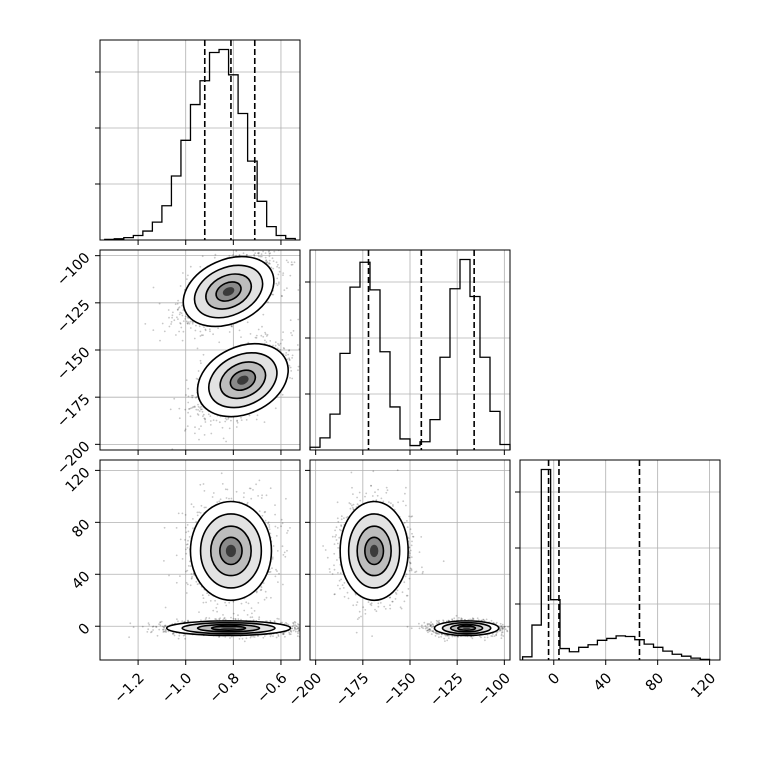 The width and height of the screenshot is (760, 760). I want to click on var-2-hist-xtick-label-1: 40, so click(603, 682).